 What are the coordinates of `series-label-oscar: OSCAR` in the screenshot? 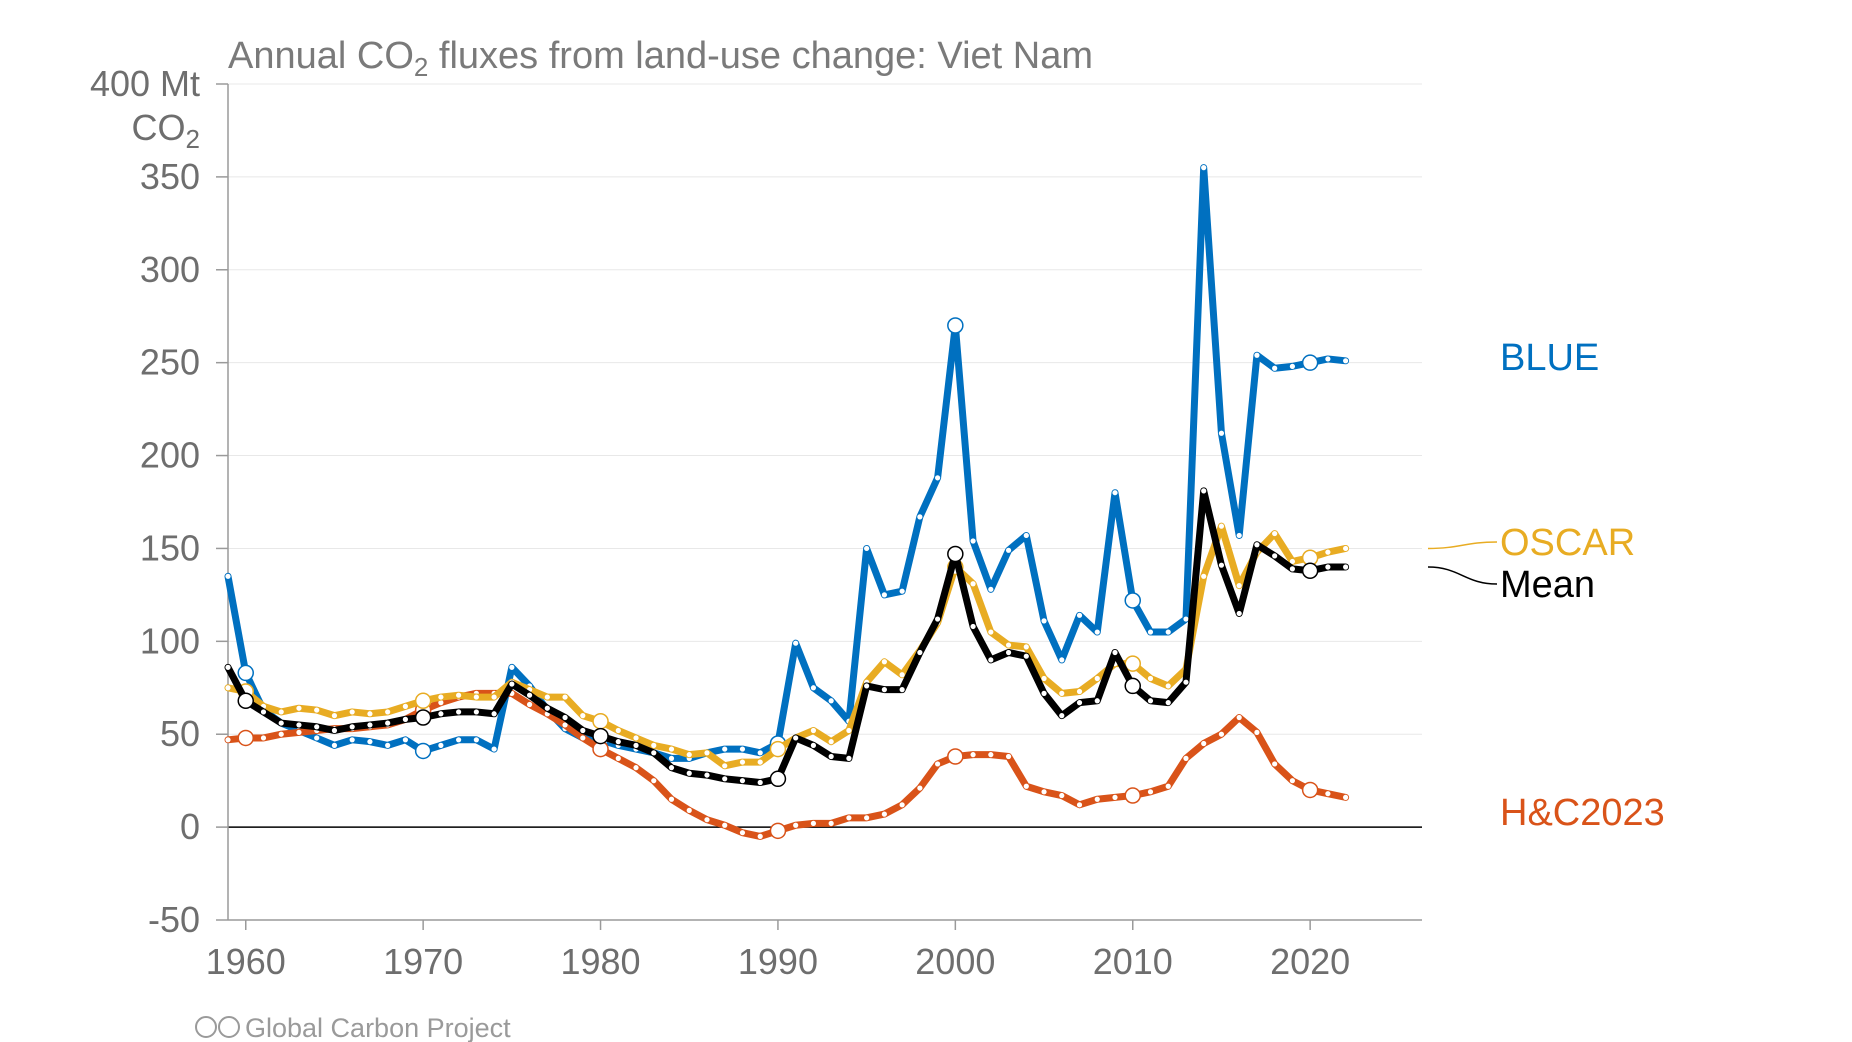 It's located at (1567, 543).